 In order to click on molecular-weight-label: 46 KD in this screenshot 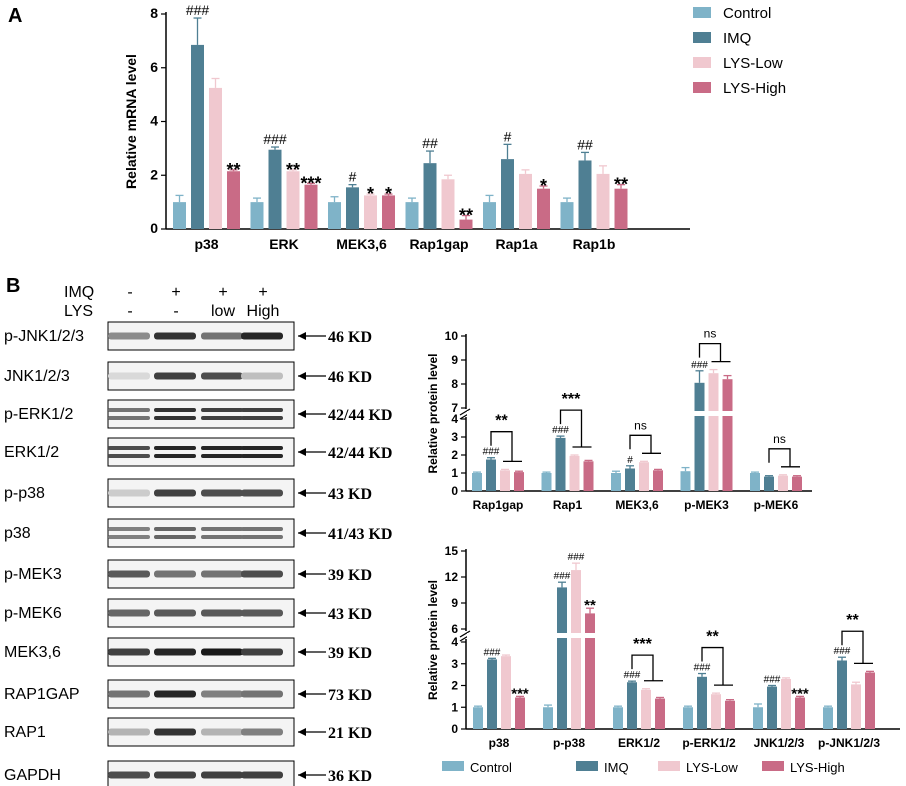, I will do `click(350, 337)`.